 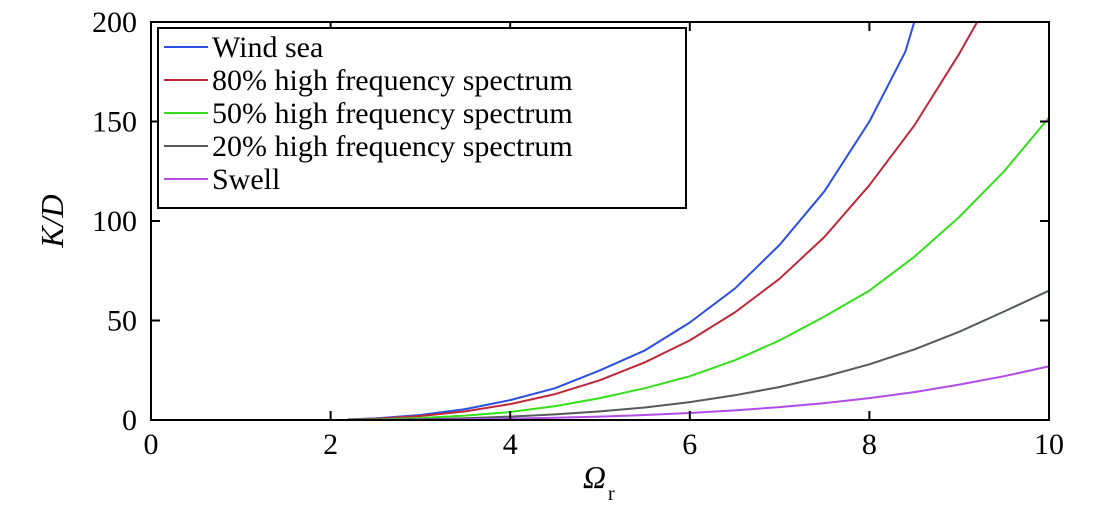 I want to click on legend-label-4: 20% high frequency spectrum, so click(x=392, y=146).